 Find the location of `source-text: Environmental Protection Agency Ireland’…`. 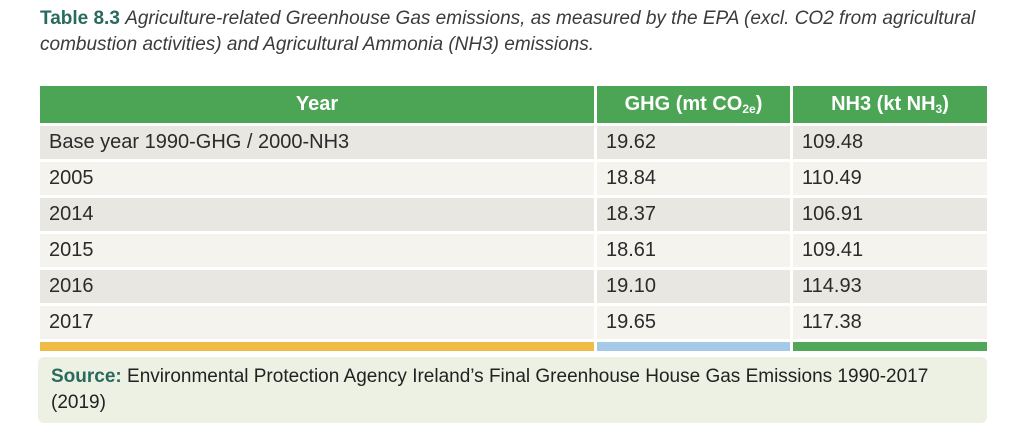

source-text: Environmental Protection Agency Ireland’… is located at coordinates (490, 389).